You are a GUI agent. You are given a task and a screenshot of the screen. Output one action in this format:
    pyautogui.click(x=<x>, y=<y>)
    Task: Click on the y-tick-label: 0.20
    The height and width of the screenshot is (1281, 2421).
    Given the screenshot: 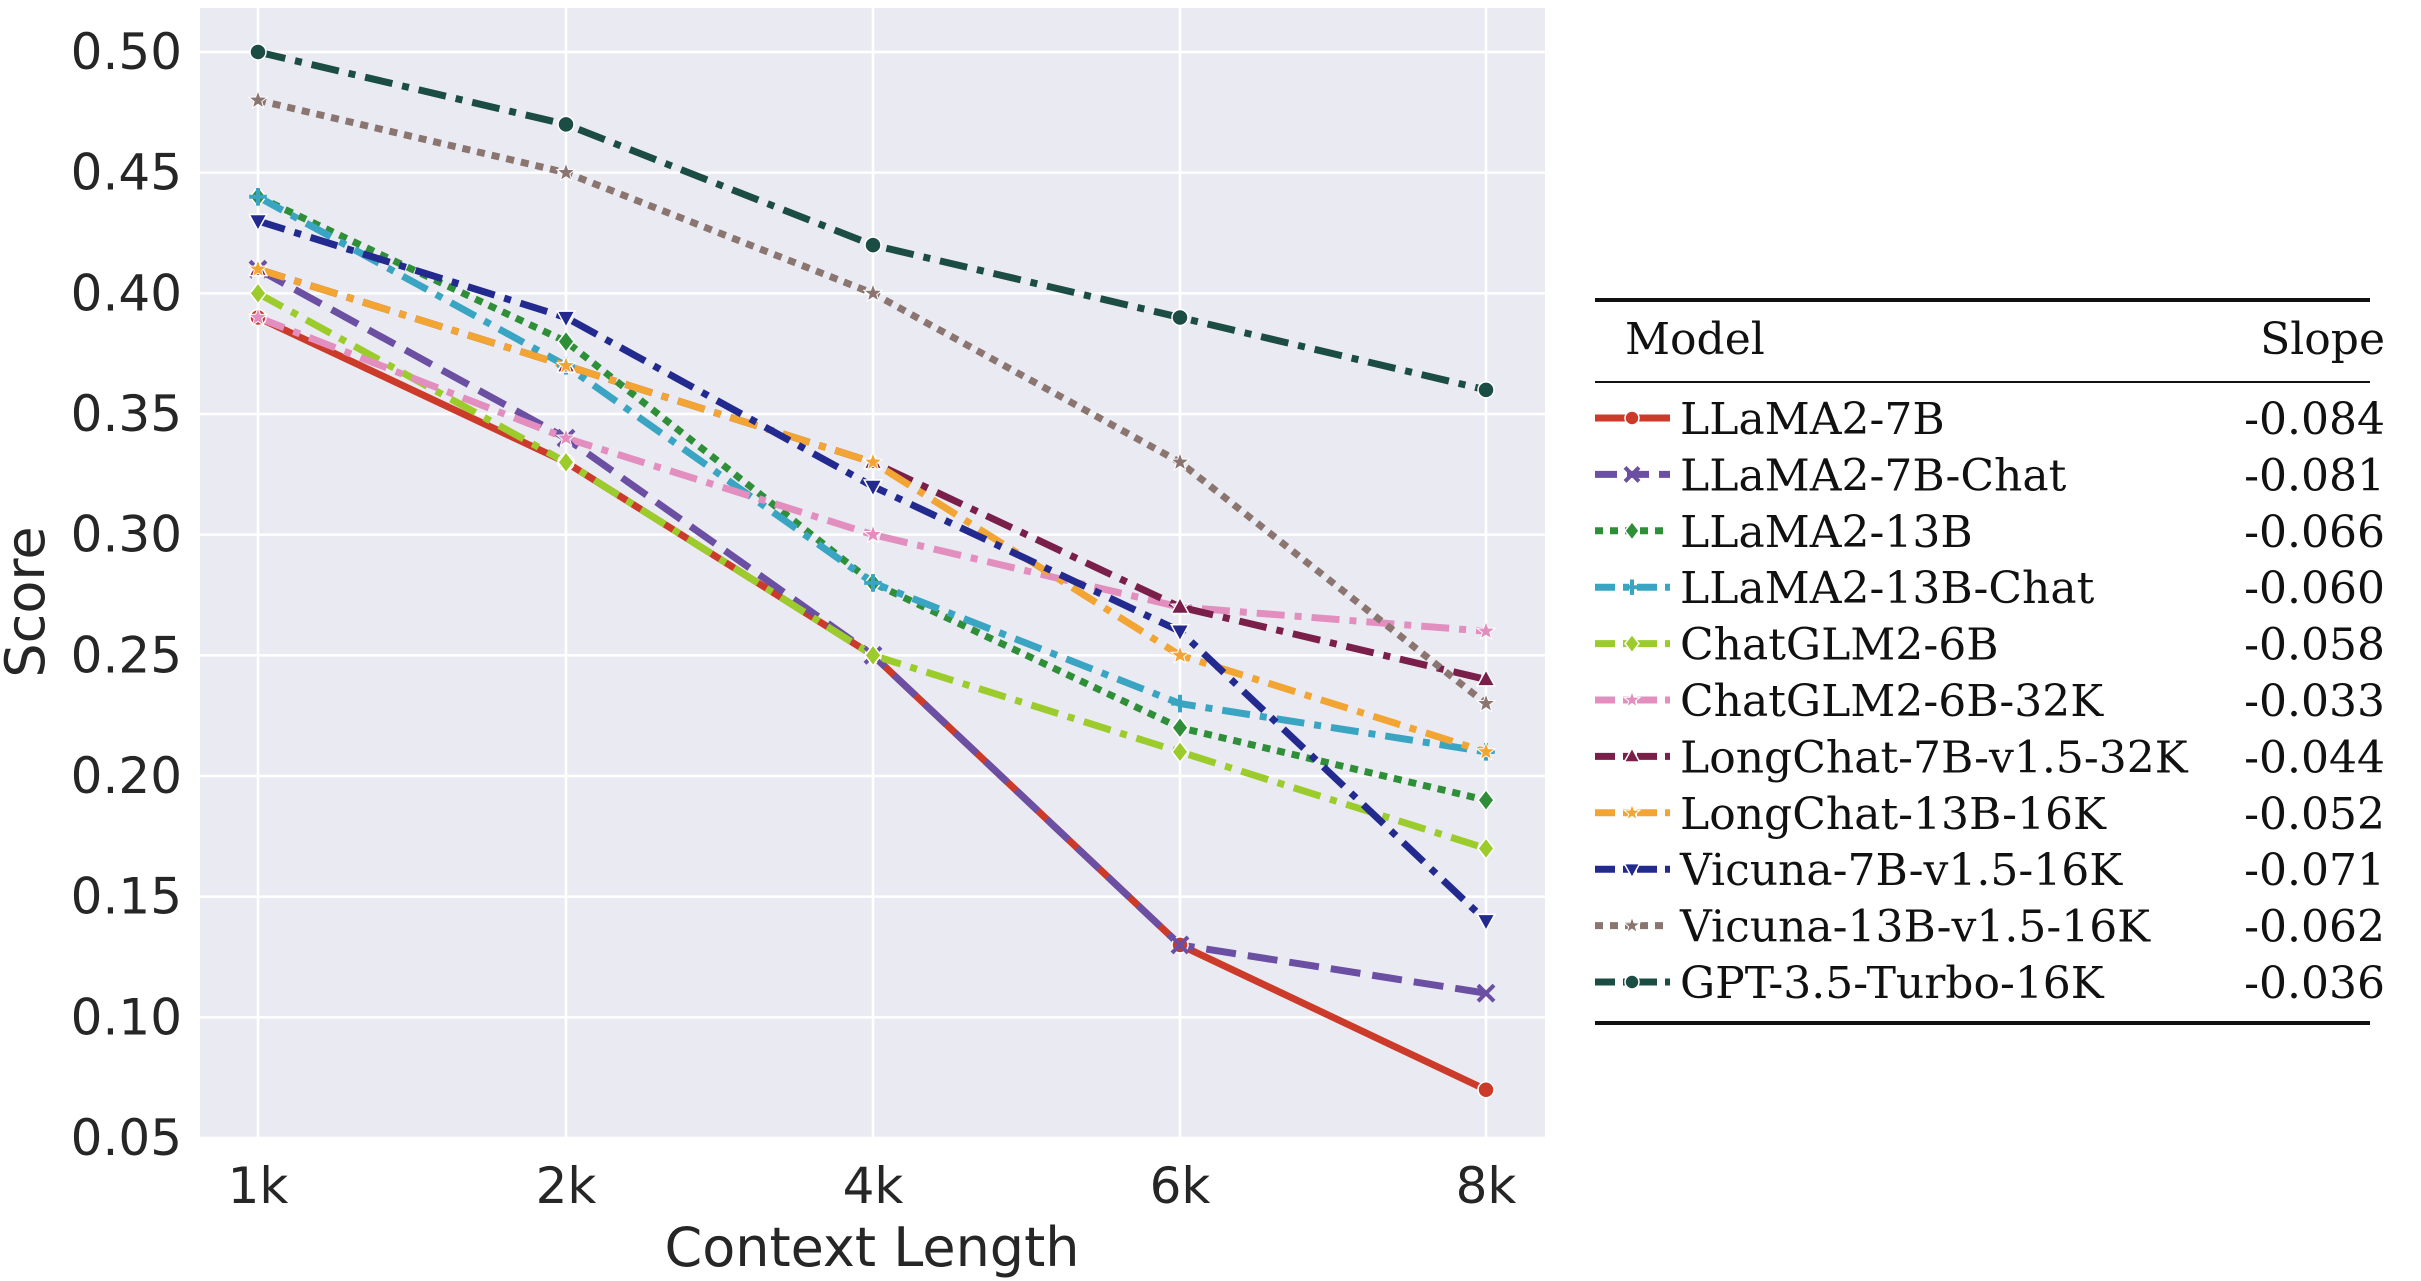 What is the action you would take?
    pyautogui.click(x=126, y=776)
    